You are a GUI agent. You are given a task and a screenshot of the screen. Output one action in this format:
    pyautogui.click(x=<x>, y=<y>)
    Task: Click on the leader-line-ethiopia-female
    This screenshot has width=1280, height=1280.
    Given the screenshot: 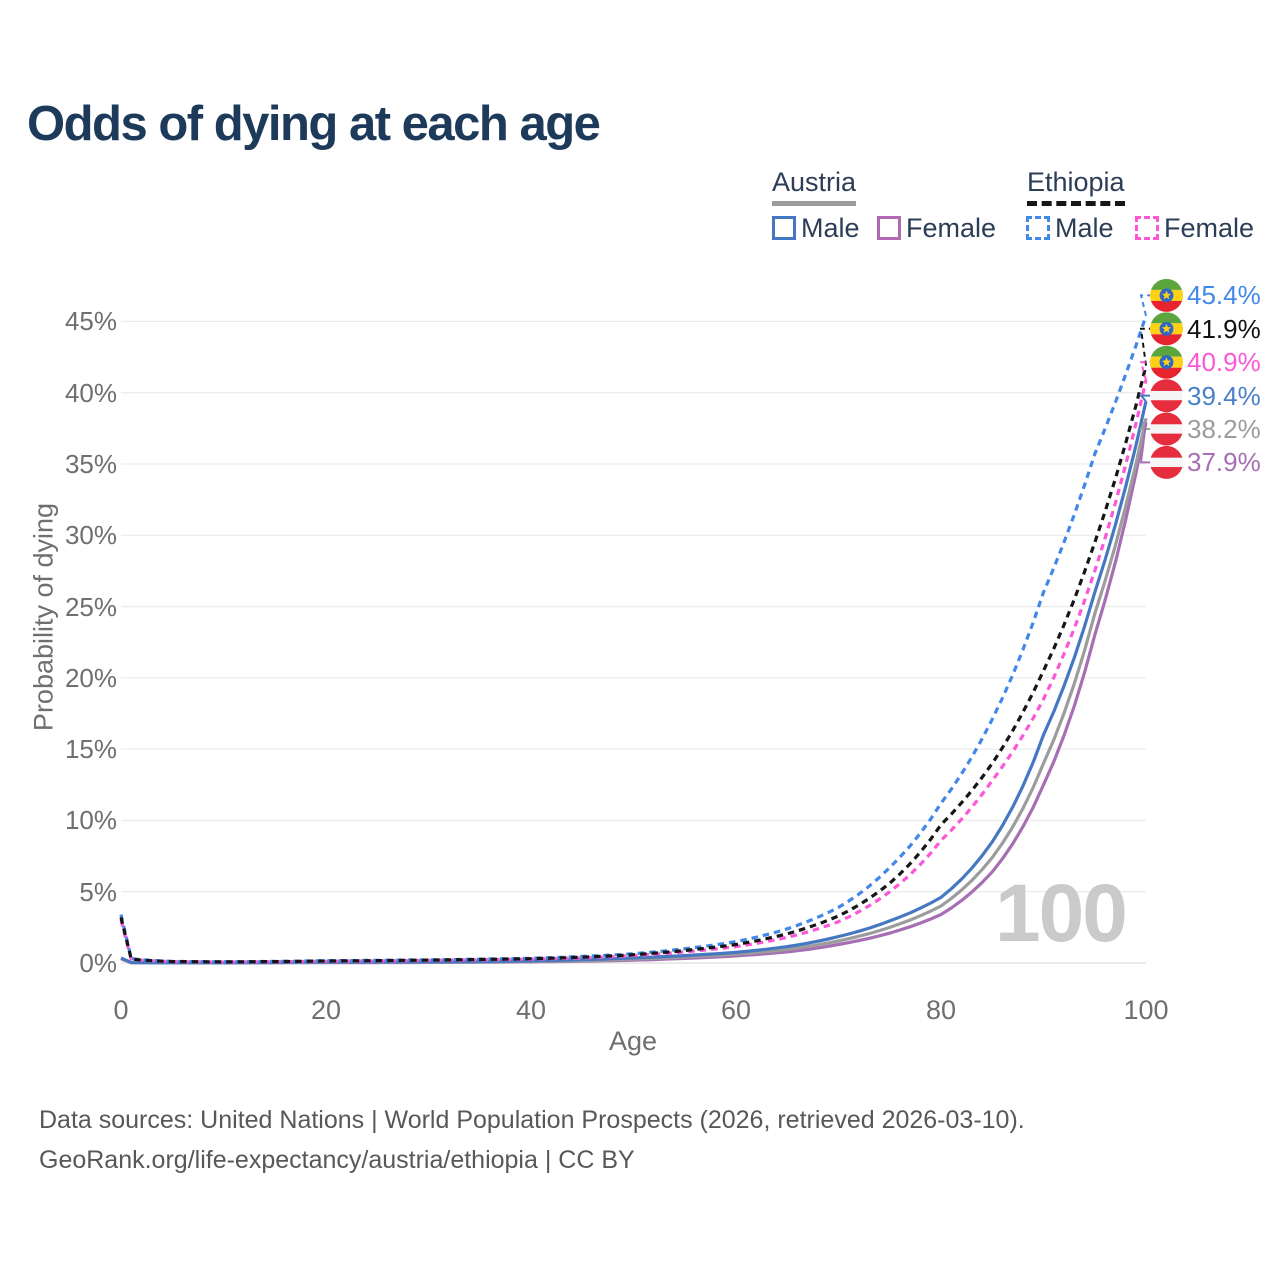 What is the action you would take?
    pyautogui.click(x=1146, y=371)
    